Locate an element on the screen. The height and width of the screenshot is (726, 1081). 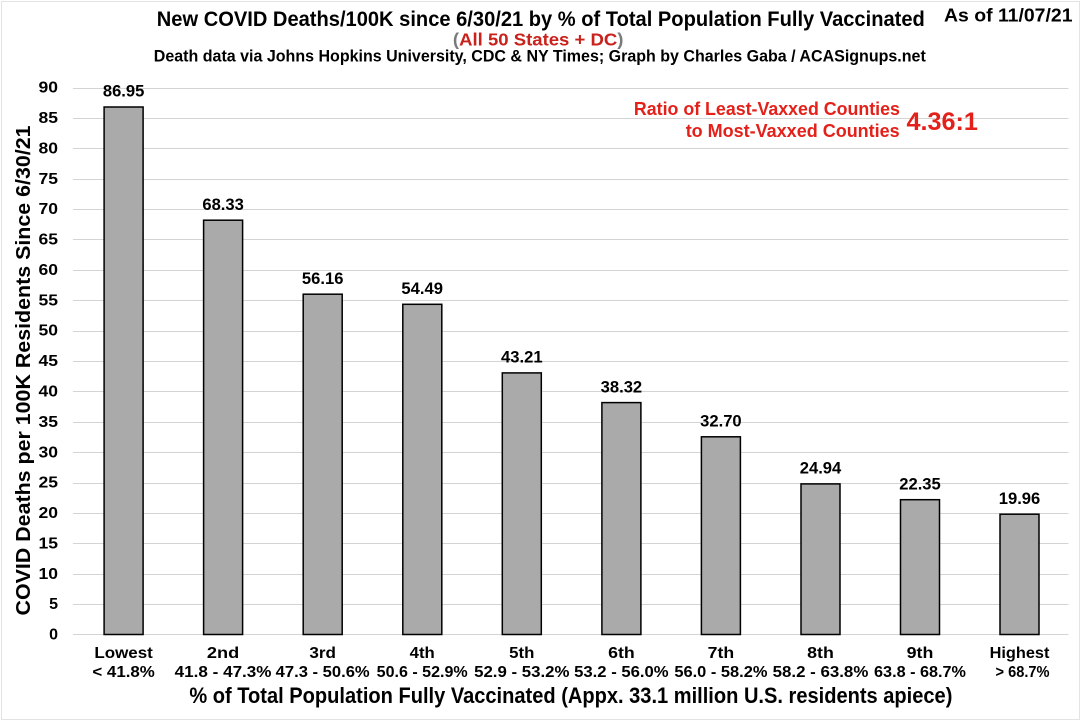
svg-text: (All 50 States + DC) is located at coordinates (538, 40).